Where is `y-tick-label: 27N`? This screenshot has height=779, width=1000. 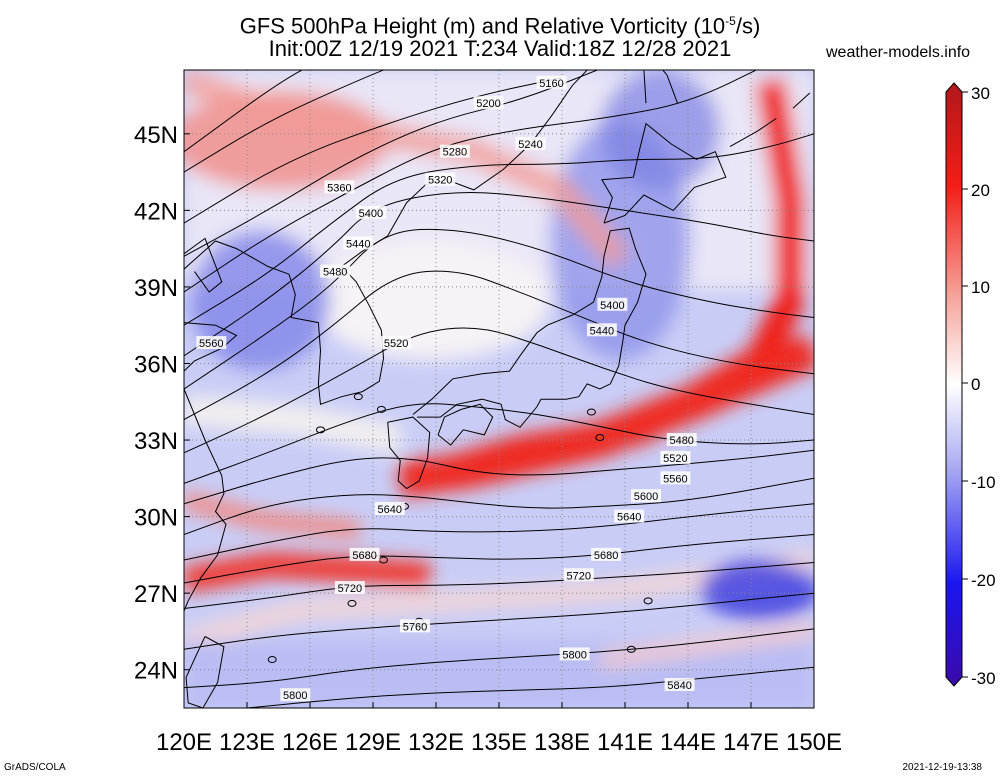 y-tick-label: 27N is located at coordinates (156, 594).